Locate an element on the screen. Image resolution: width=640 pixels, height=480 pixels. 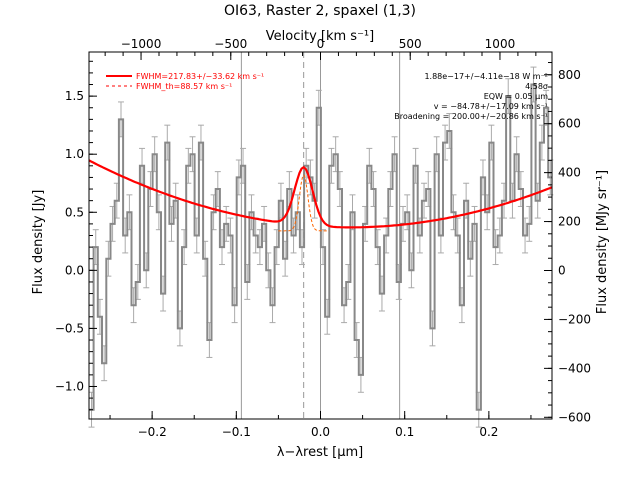
y-tick-label: −0.5 is located at coordinates (69, 328).